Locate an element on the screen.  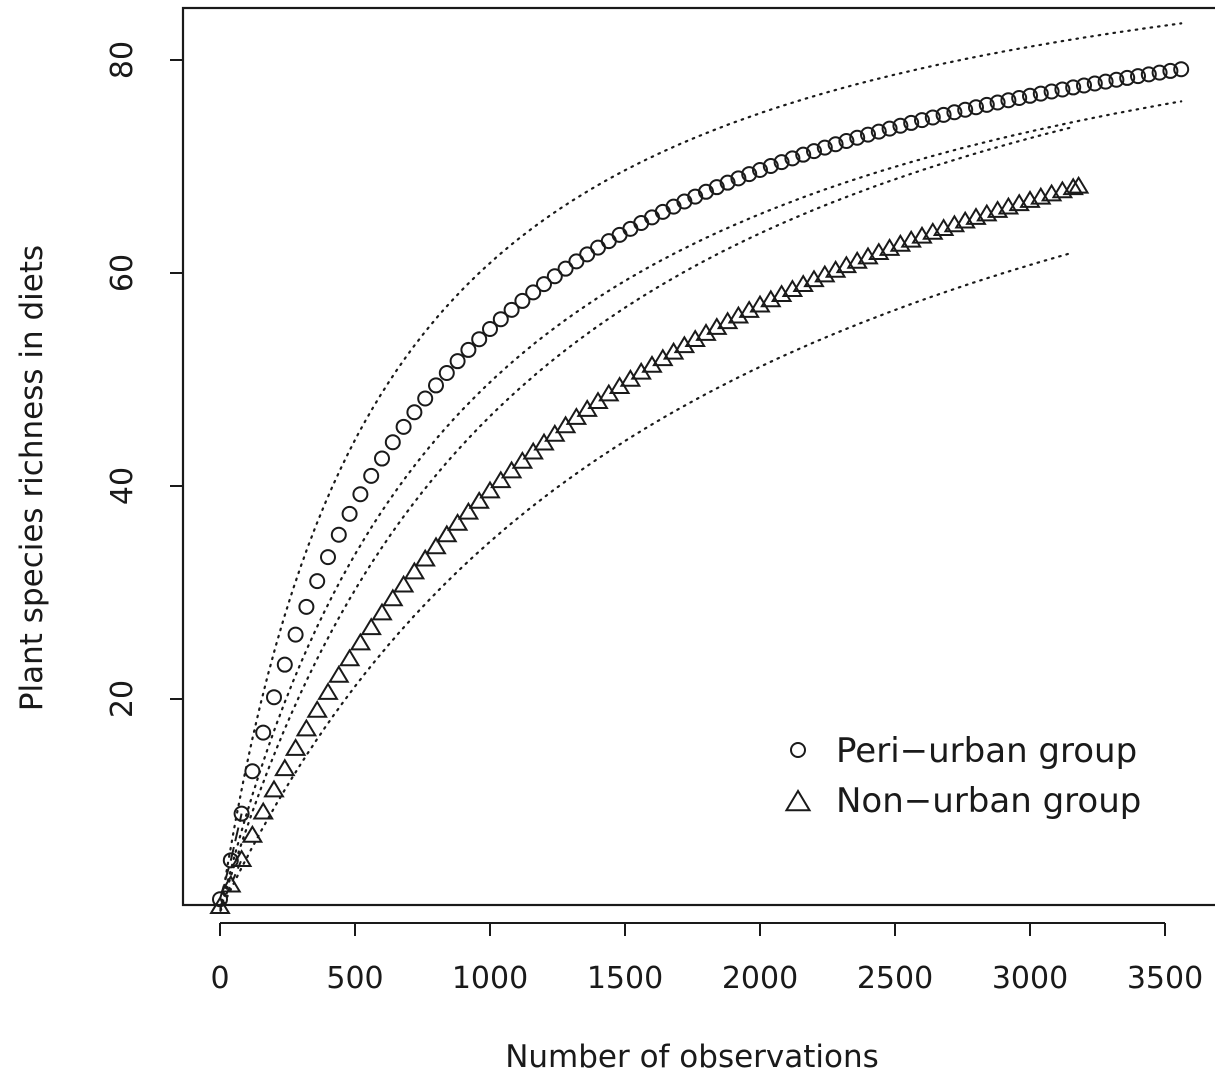
x-tick-label: 3500 is located at coordinates (1165, 978).